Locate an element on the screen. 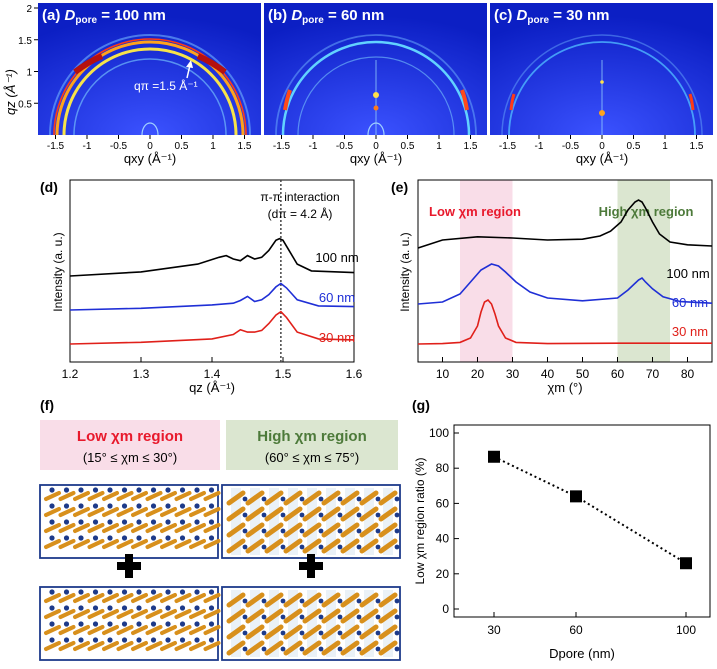  xtick-label: 100 is located at coordinates (686, 630).